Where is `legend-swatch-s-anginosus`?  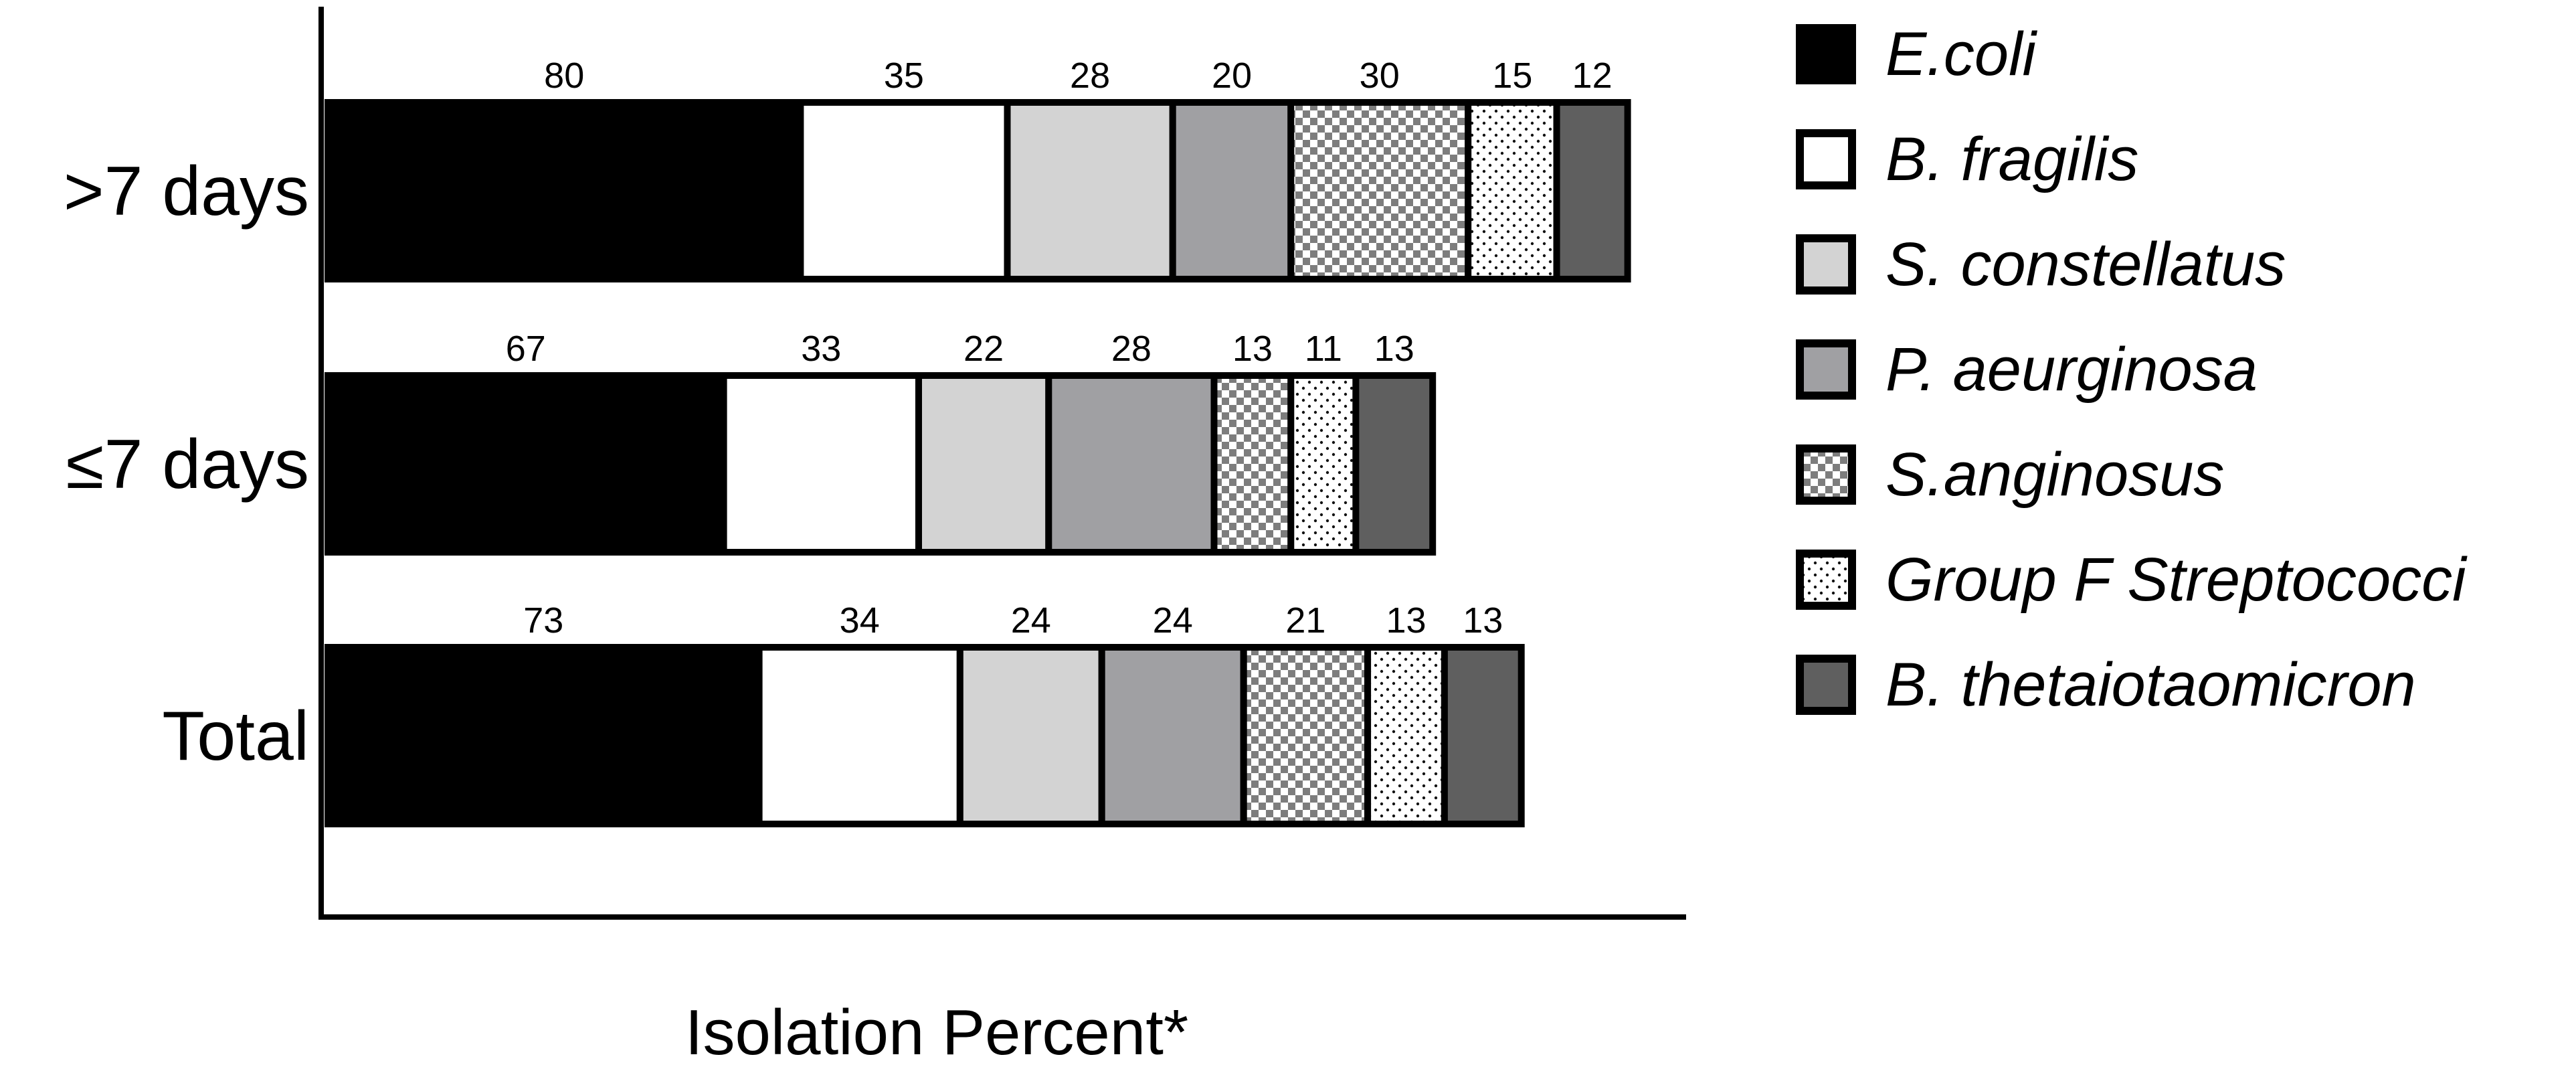
legend-swatch-s-anginosus is located at coordinates (1826, 475).